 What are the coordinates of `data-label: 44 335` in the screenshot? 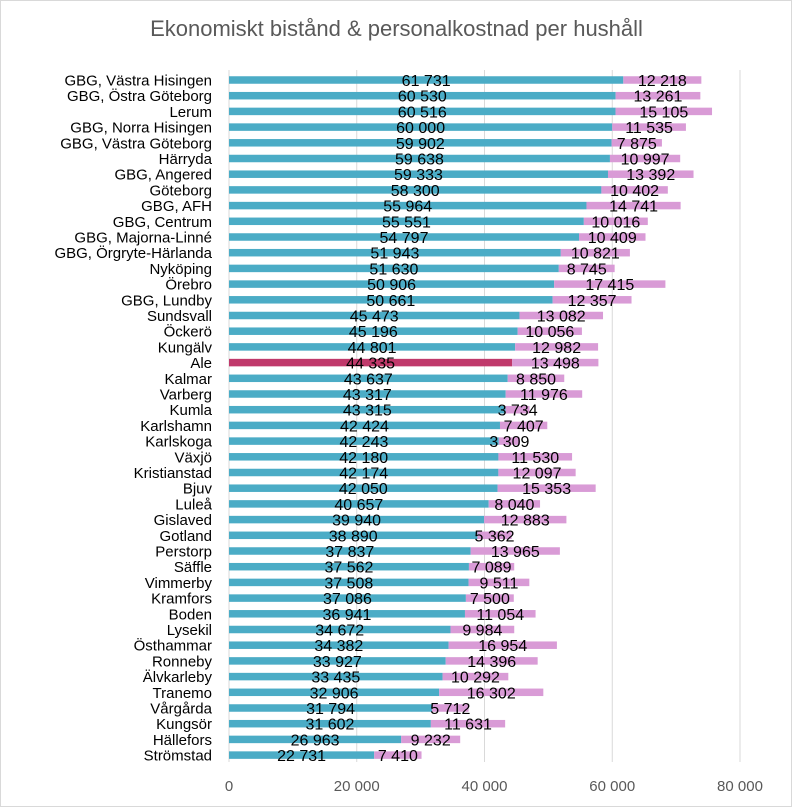 It's located at (370, 364).